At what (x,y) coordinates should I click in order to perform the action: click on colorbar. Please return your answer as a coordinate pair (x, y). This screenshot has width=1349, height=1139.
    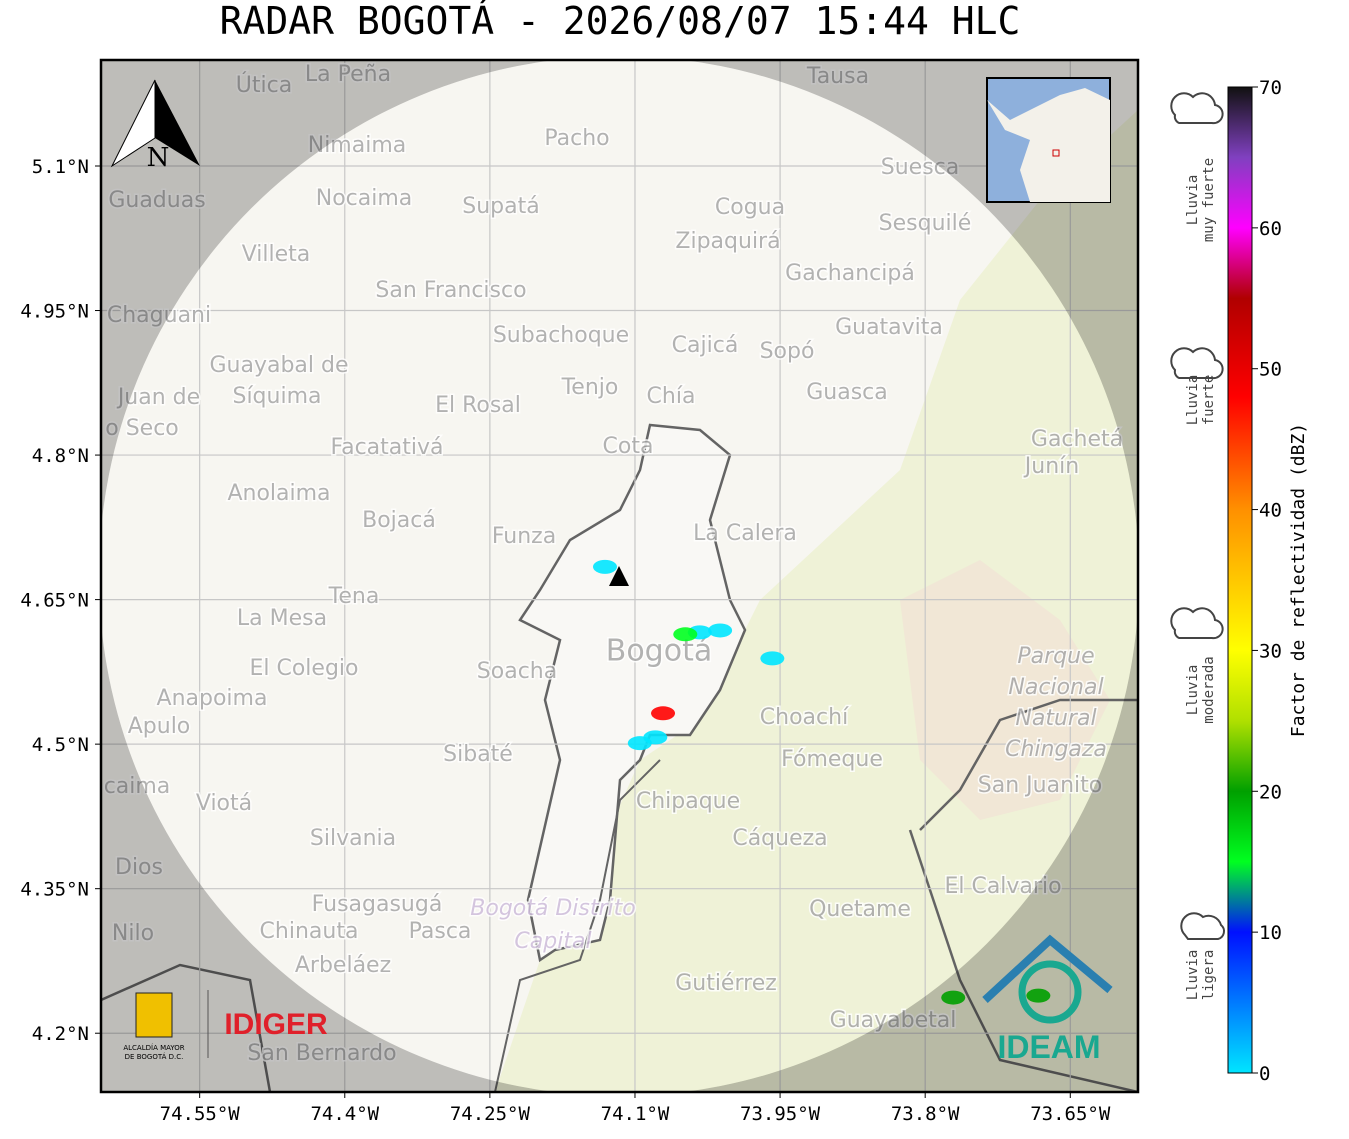
    Looking at the image, I should click on (1240, 580).